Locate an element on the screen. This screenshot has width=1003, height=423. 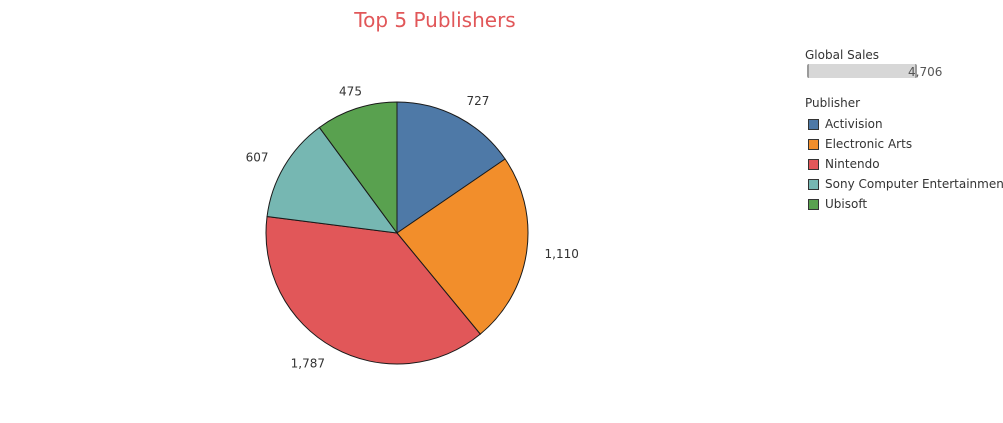
pie-slice-activision is located at coordinates (451, 167).